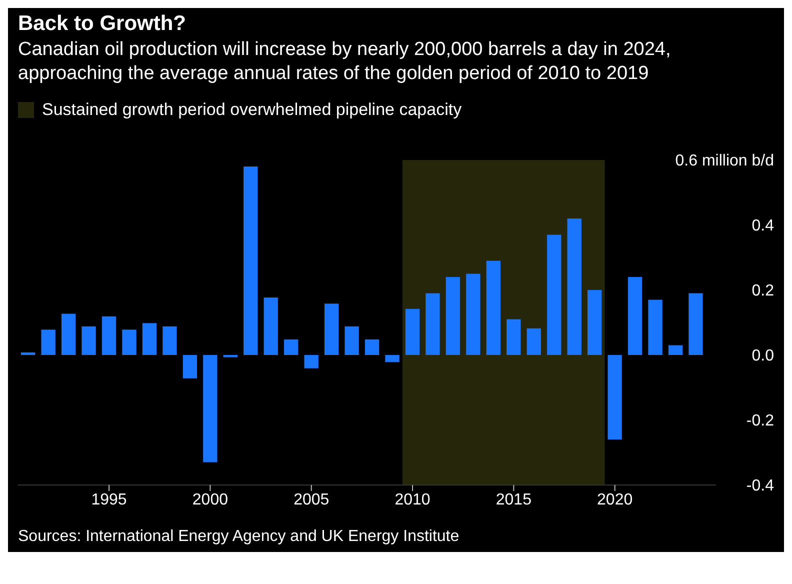  What do you see at coordinates (763, 226) in the screenshot?
I see `y-tick-label: 0.4` at bounding box center [763, 226].